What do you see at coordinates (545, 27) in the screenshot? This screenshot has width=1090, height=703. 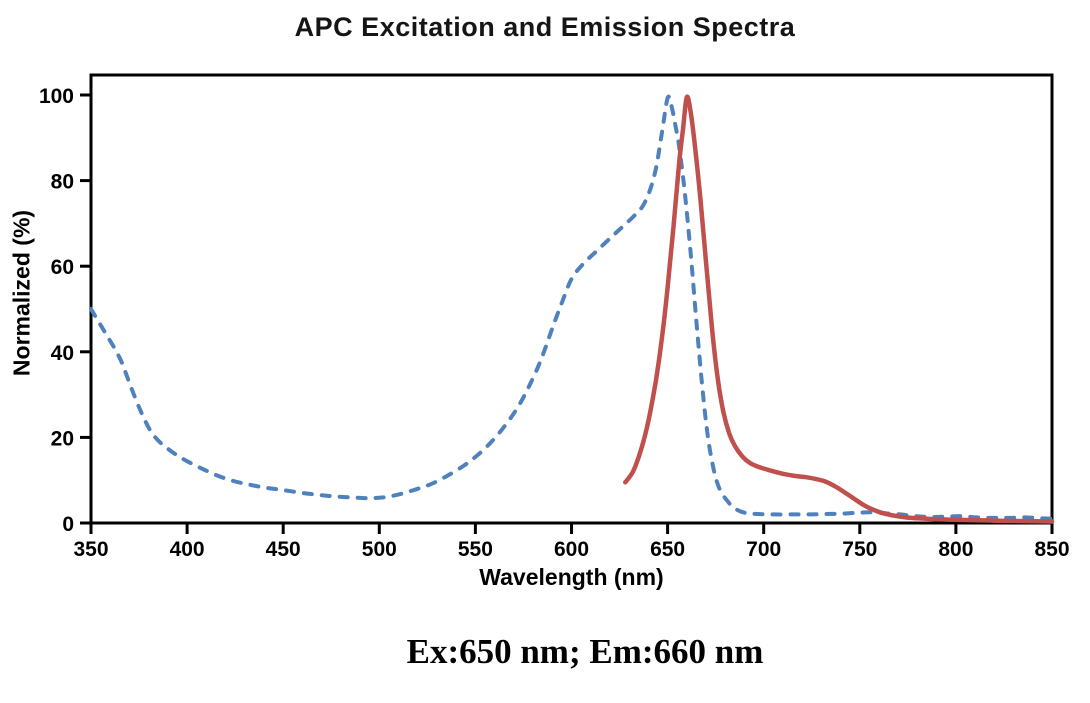 I see `chart-title: APC Excitation and Emission Spectra` at bounding box center [545, 27].